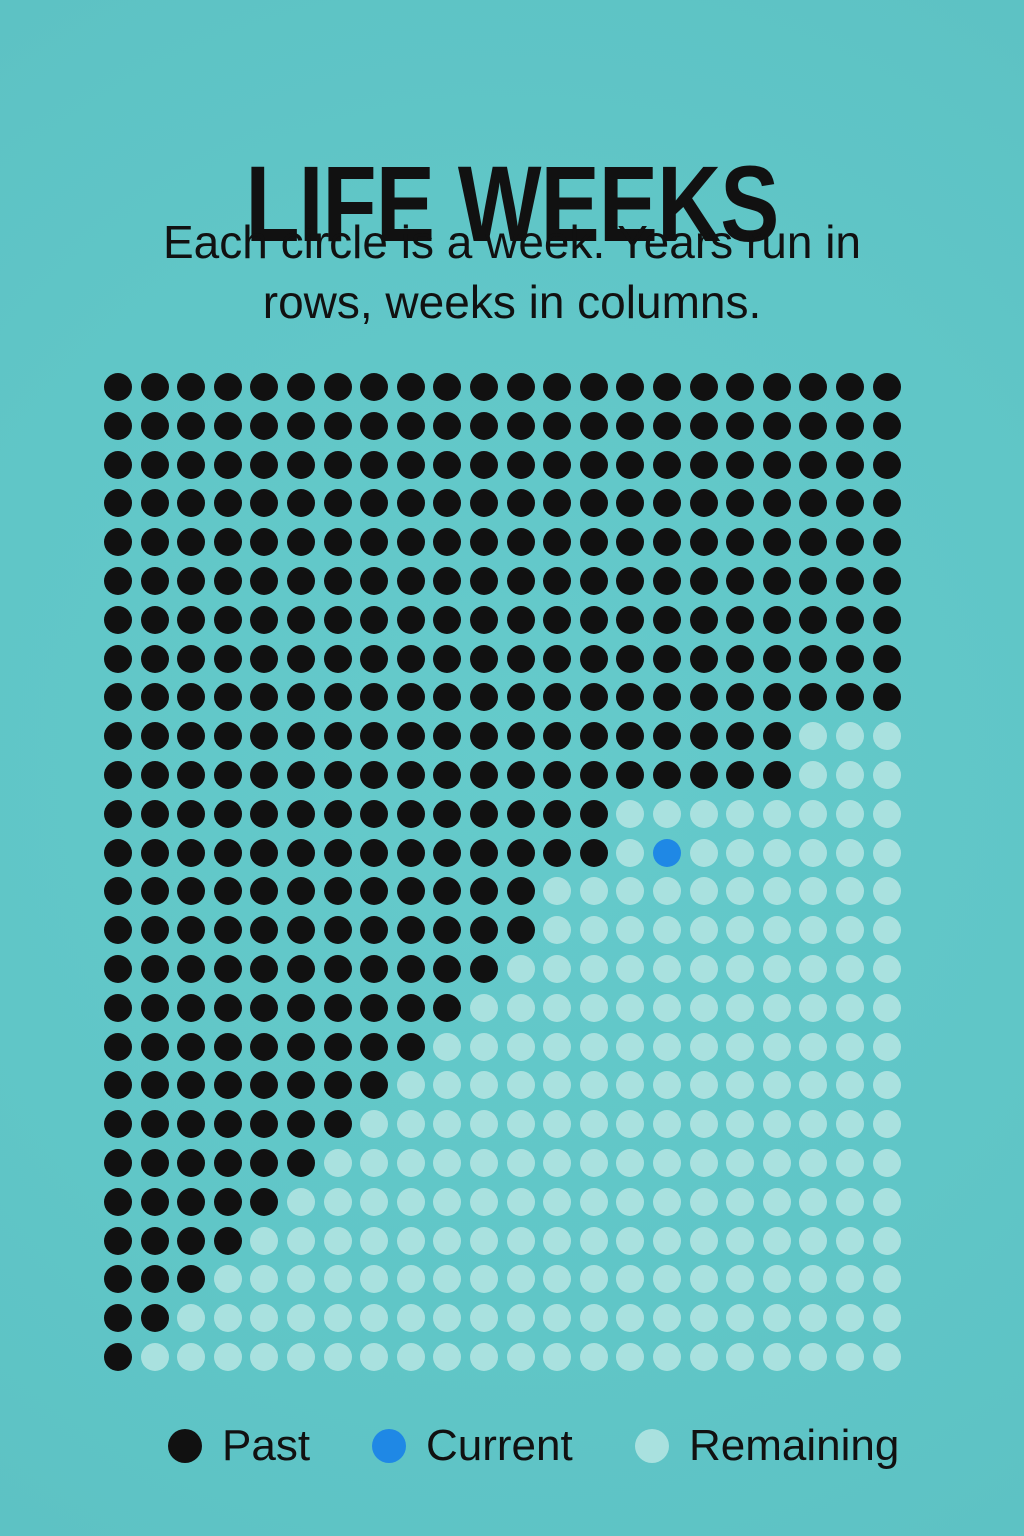 The image size is (1024, 1536). Describe the element at coordinates (512, 1446) in the screenshot. I see `legend: Past Current Remaining` at that location.